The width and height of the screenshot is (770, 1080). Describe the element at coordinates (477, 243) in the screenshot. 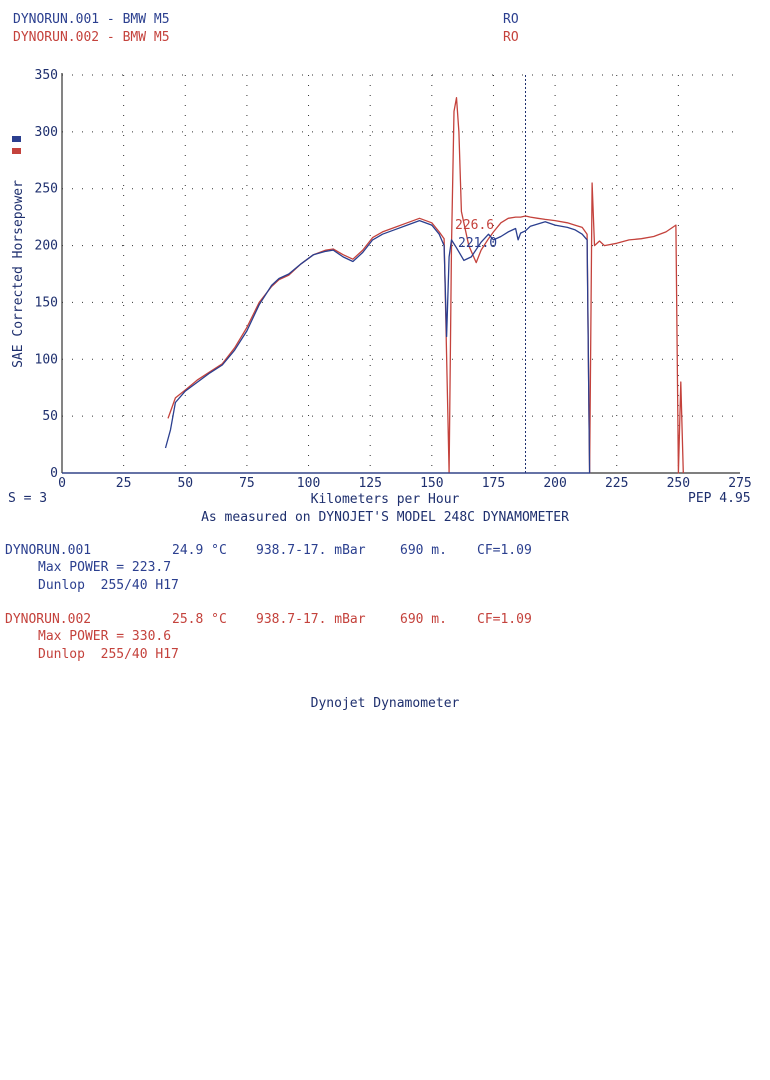

I see `cursor-value-run1: 221.0` at that location.